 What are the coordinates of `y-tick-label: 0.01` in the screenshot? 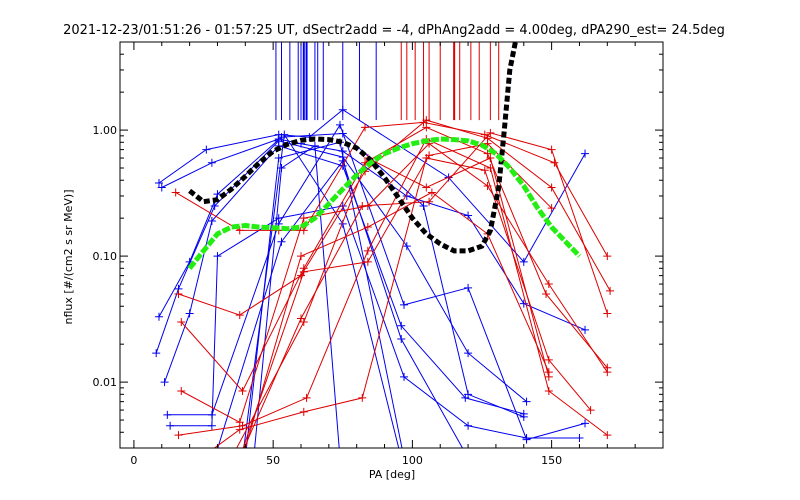 It's located at (105, 382).